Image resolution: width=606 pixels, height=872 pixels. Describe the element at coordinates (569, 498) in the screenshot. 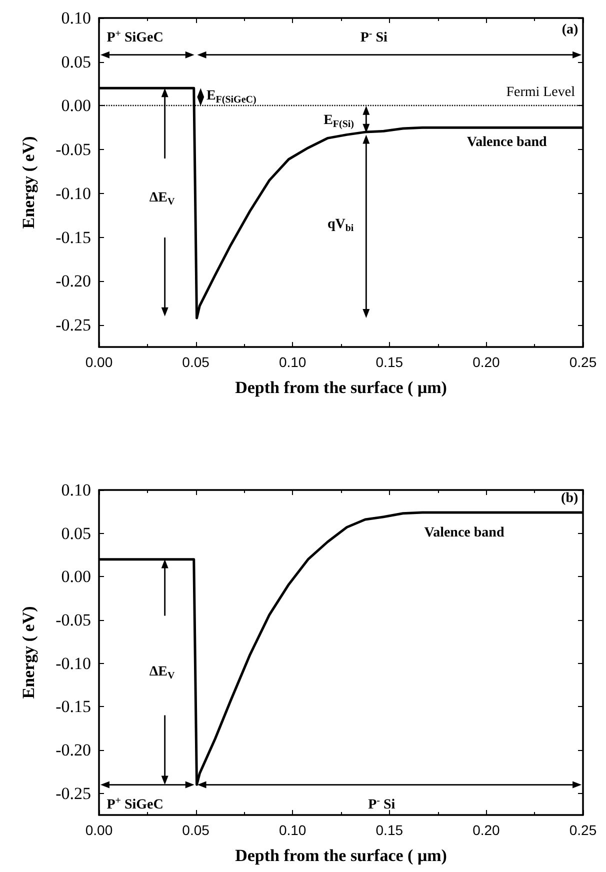

I see `annotation: (b)` at that location.